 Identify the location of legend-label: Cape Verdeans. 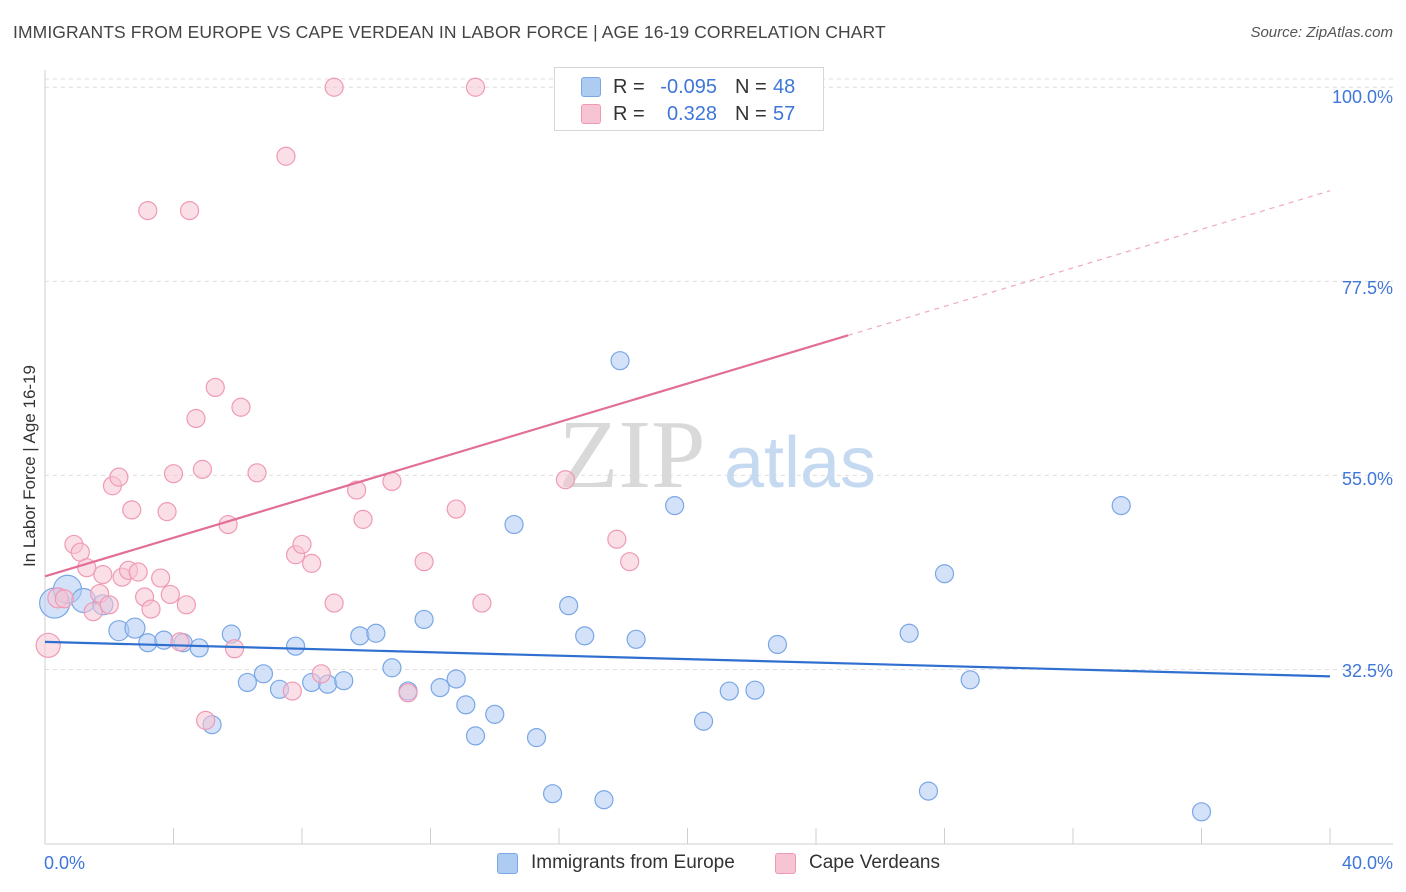
(874, 862).